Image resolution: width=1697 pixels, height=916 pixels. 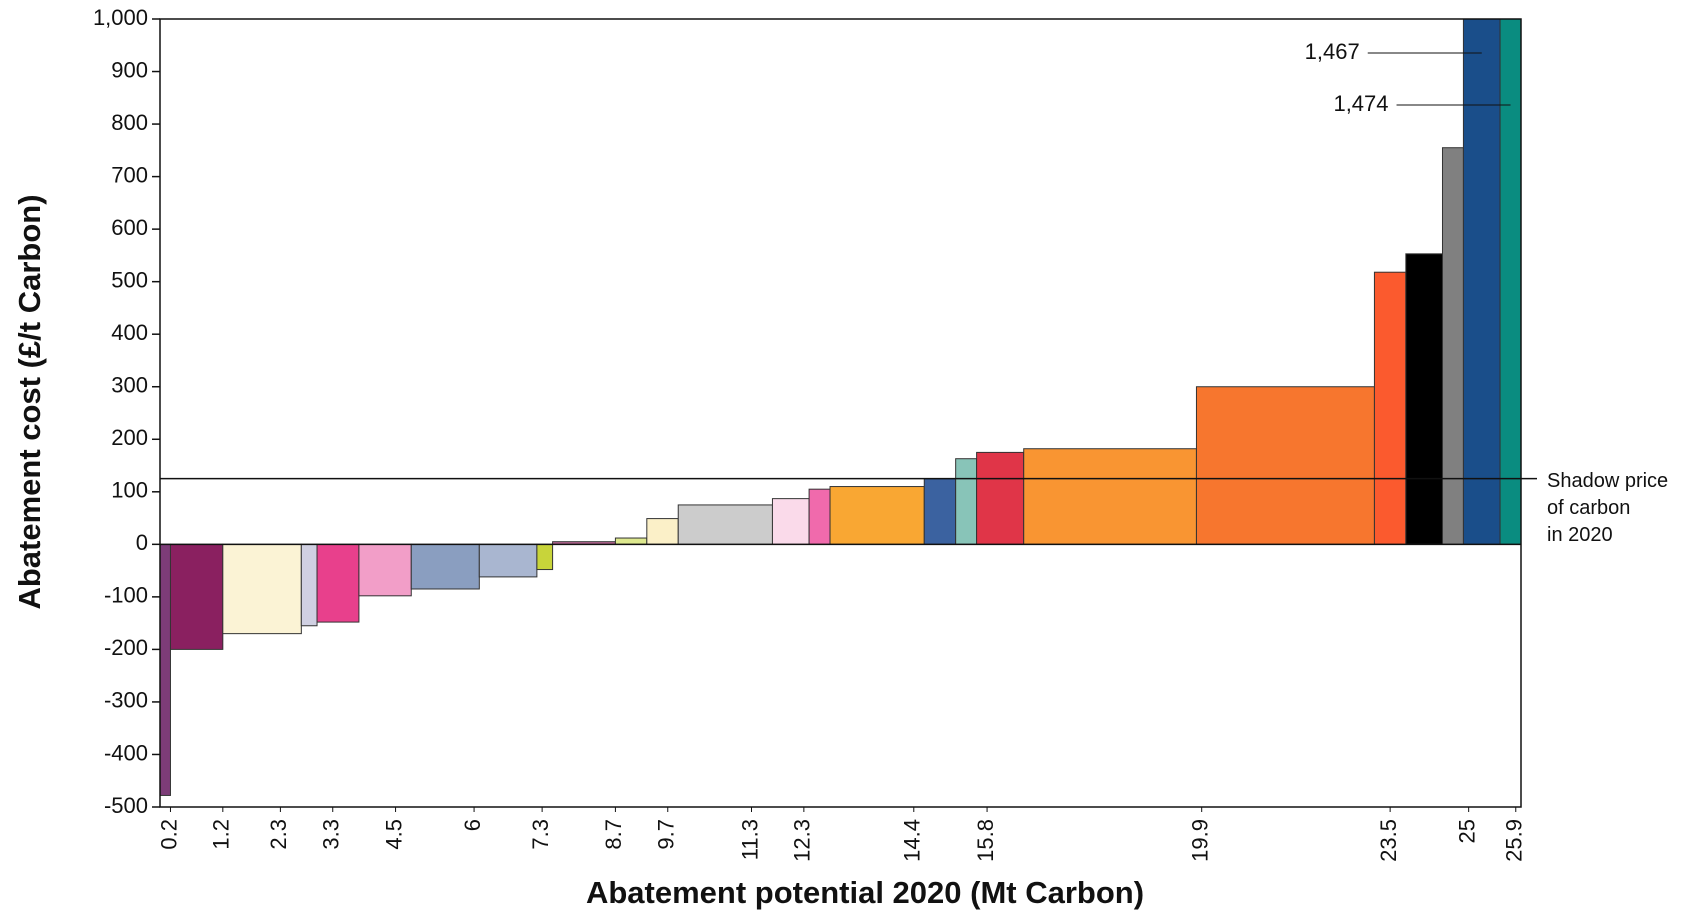 What do you see at coordinates (1514, 840) in the screenshot?
I see `x-tick-label: 25.9` at bounding box center [1514, 840].